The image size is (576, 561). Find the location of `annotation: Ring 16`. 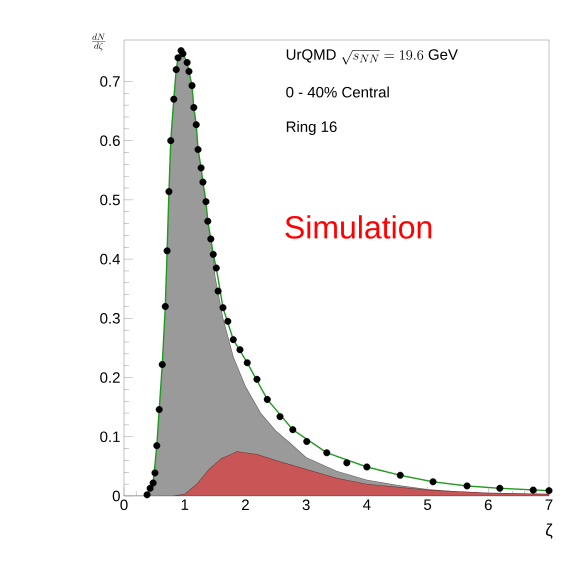

annotation: Ring 16 is located at coordinates (311, 128).